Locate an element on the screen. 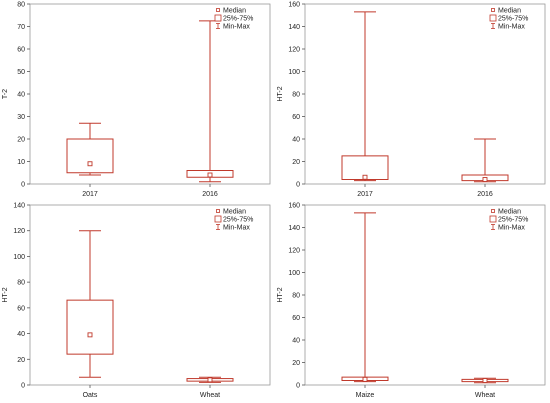  y-tick-label: 50 is located at coordinates (21, 72).